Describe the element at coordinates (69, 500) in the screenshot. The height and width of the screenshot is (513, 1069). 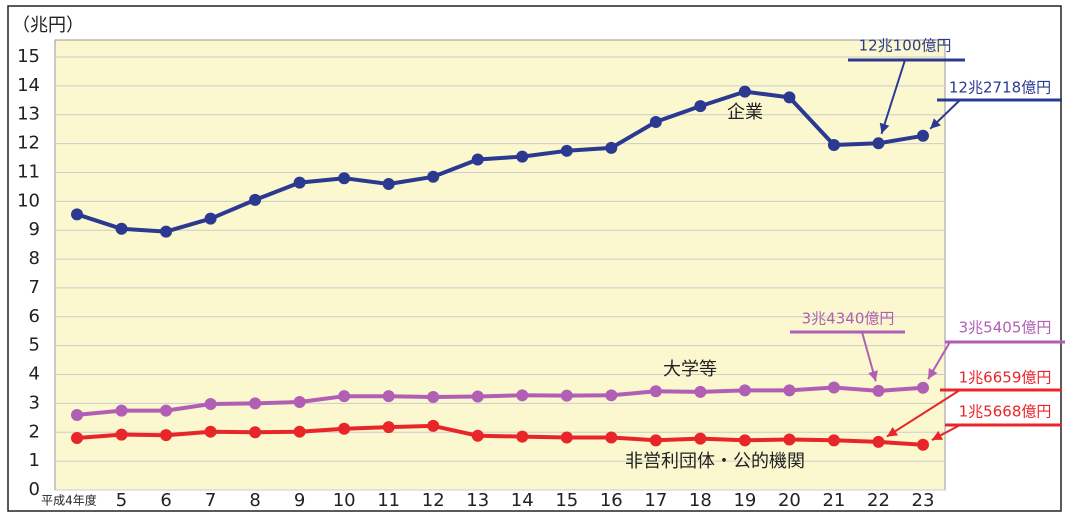
I see `x-tick-label: 平成4年度` at that location.